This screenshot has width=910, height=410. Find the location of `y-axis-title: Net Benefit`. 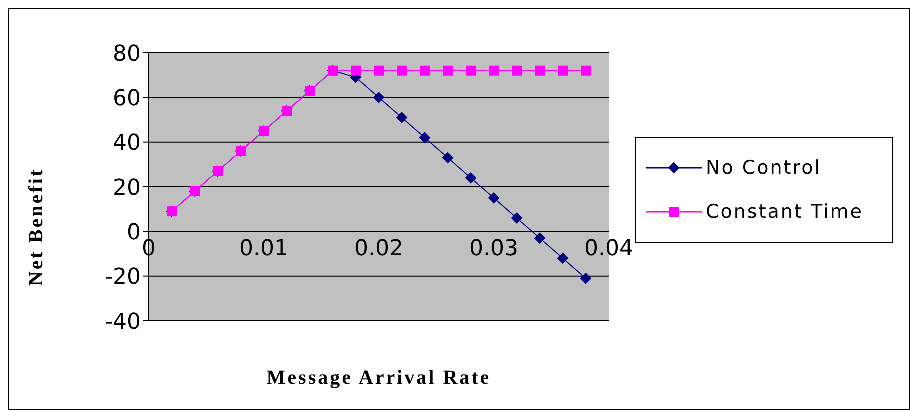

y-axis-title: Net Benefit is located at coordinates (37, 227).